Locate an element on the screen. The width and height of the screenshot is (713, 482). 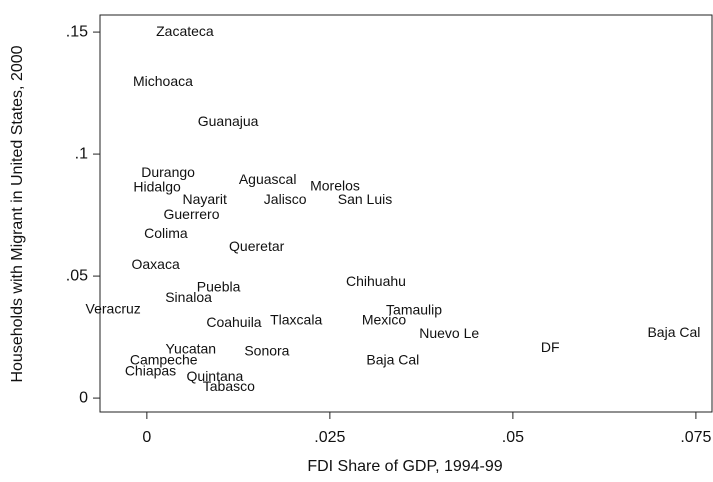
point-label: Yucatan is located at coordinates (190, 349).